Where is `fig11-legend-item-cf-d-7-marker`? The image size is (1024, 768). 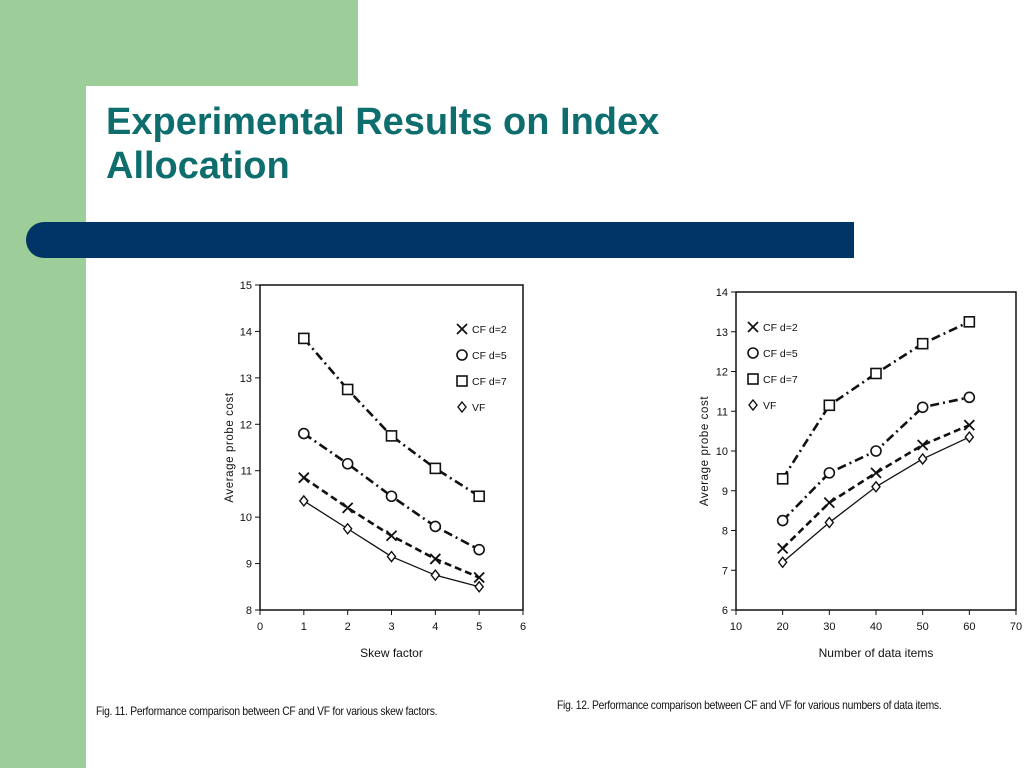
fig11-legend-item-cf-d-7-marker is located at coordinates (462, 381).